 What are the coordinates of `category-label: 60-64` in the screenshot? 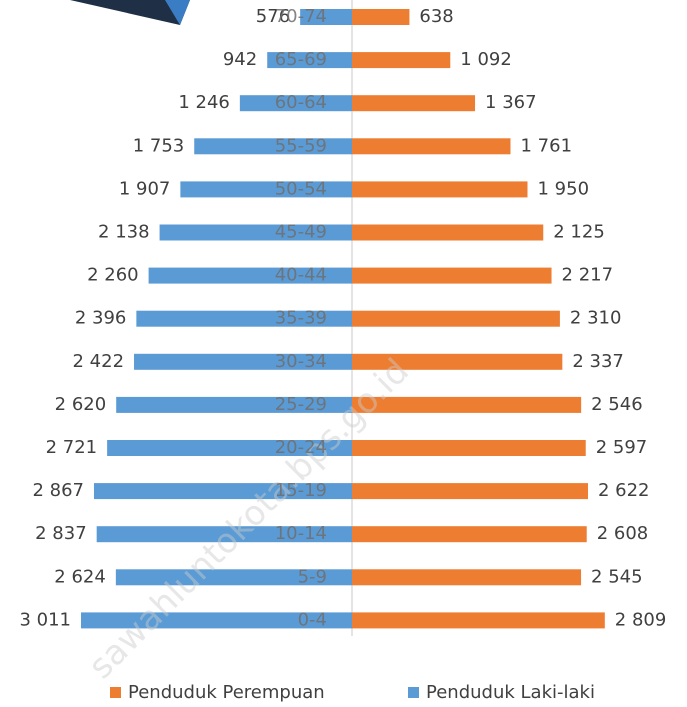 It's located at (301, 102).